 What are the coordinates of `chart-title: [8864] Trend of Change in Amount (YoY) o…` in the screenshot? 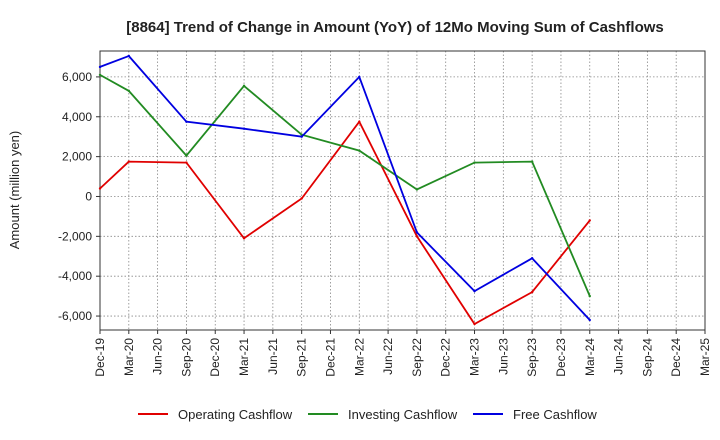 It's located at (395, 27).